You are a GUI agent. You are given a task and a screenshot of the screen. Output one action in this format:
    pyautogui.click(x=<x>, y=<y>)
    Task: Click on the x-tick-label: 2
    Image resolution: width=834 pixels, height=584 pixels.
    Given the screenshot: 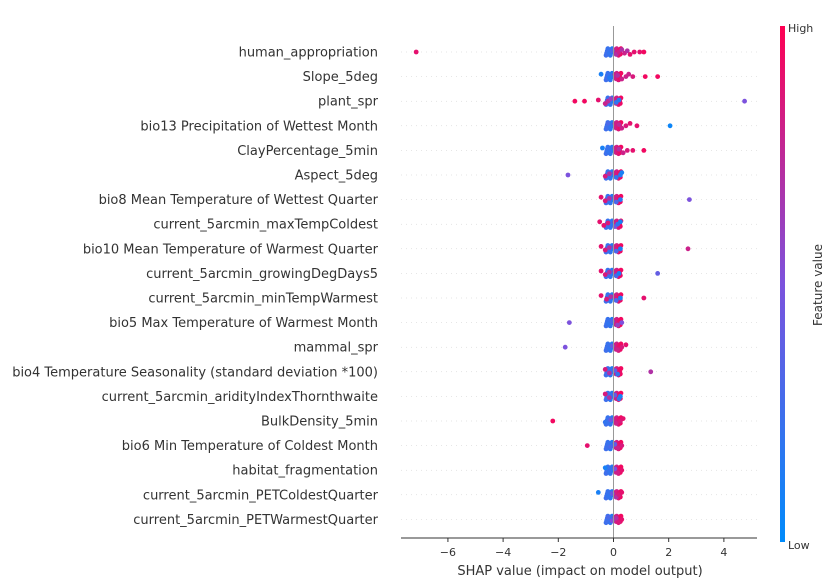 What is the action you would take?
    pyautogui.click(x=668, y=552)
    